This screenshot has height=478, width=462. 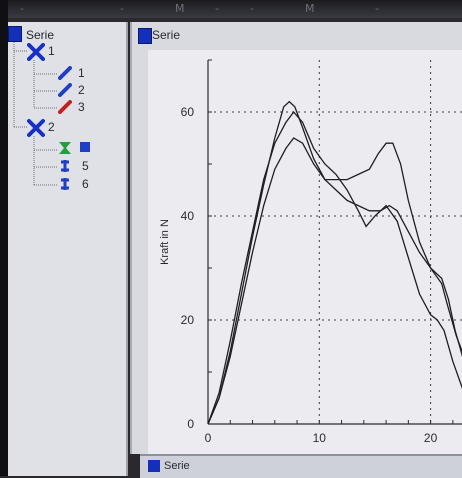 What do you see at coordinates (188, 216) in the screenshot?
I see `y-tick-label: 40` at bounding box center [188, 216].